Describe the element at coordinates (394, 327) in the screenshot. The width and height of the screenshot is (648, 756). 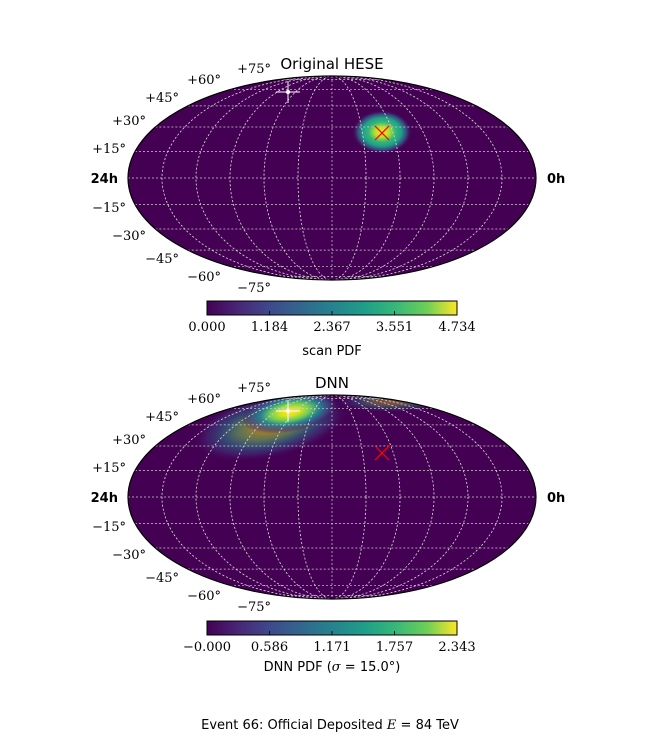
I see `colorbar-tick-label: 3.551` at that location.